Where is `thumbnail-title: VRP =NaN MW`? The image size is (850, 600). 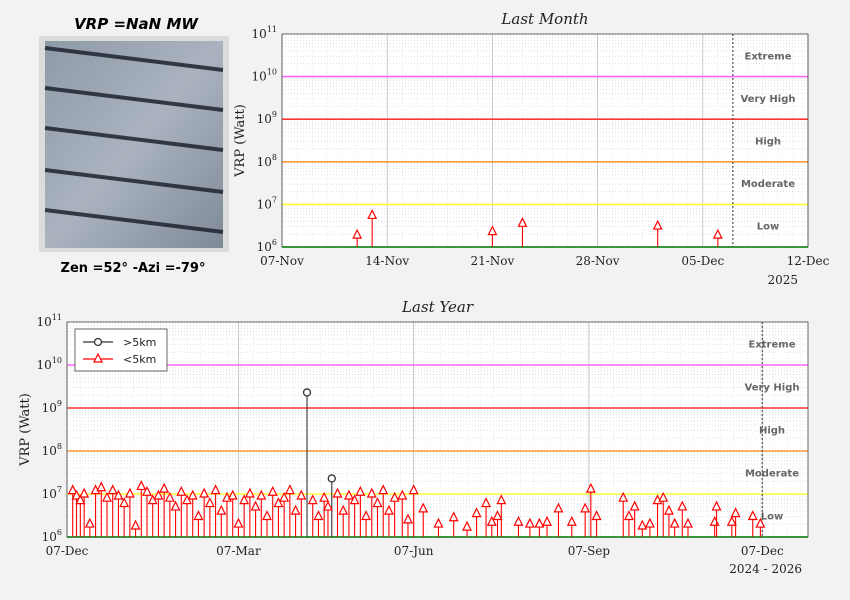
thumbnail-title: VRP =NaN MW is located at coordinates (136, 24).